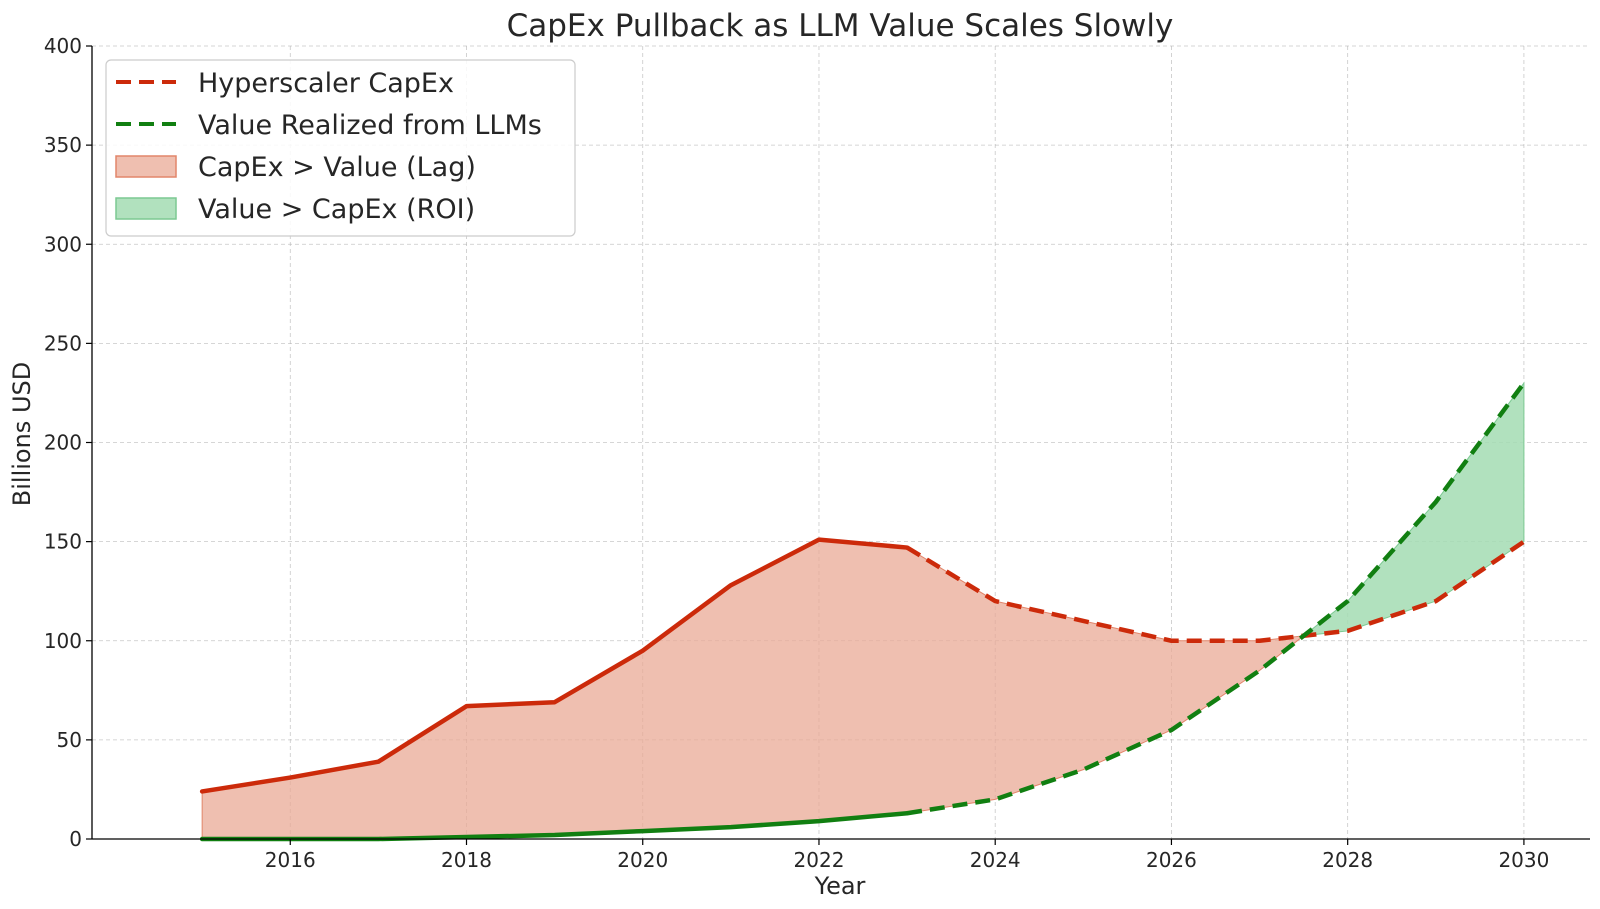 This screenshot has height=909, width=1600. What do you see at coordinates (69, 740) in the screenshot?
I see `y-tick-label: 50` at bounding box center [69, 740].